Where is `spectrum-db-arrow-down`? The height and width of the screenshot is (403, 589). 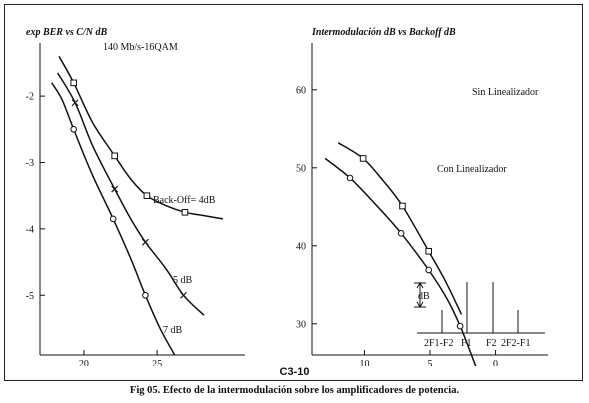
spectrum-db-arrow-down is located at coordinates (420, 304).